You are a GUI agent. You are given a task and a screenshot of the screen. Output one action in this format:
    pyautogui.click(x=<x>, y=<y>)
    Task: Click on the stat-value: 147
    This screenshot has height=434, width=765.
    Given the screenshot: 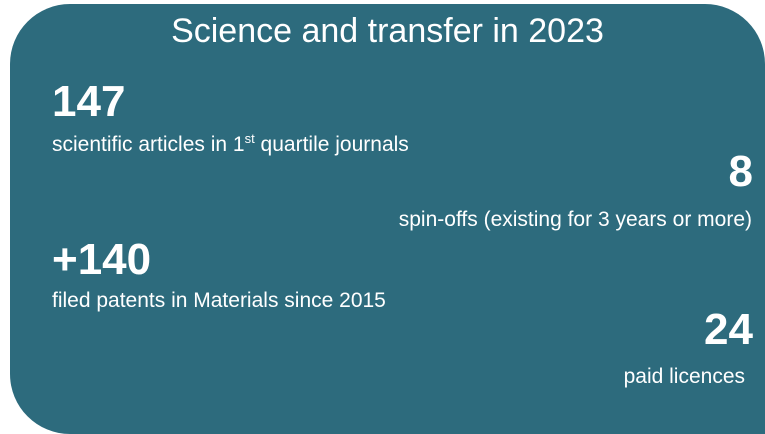 What is the action you would take?
    pyautogui.click(x=89, y=101)
    